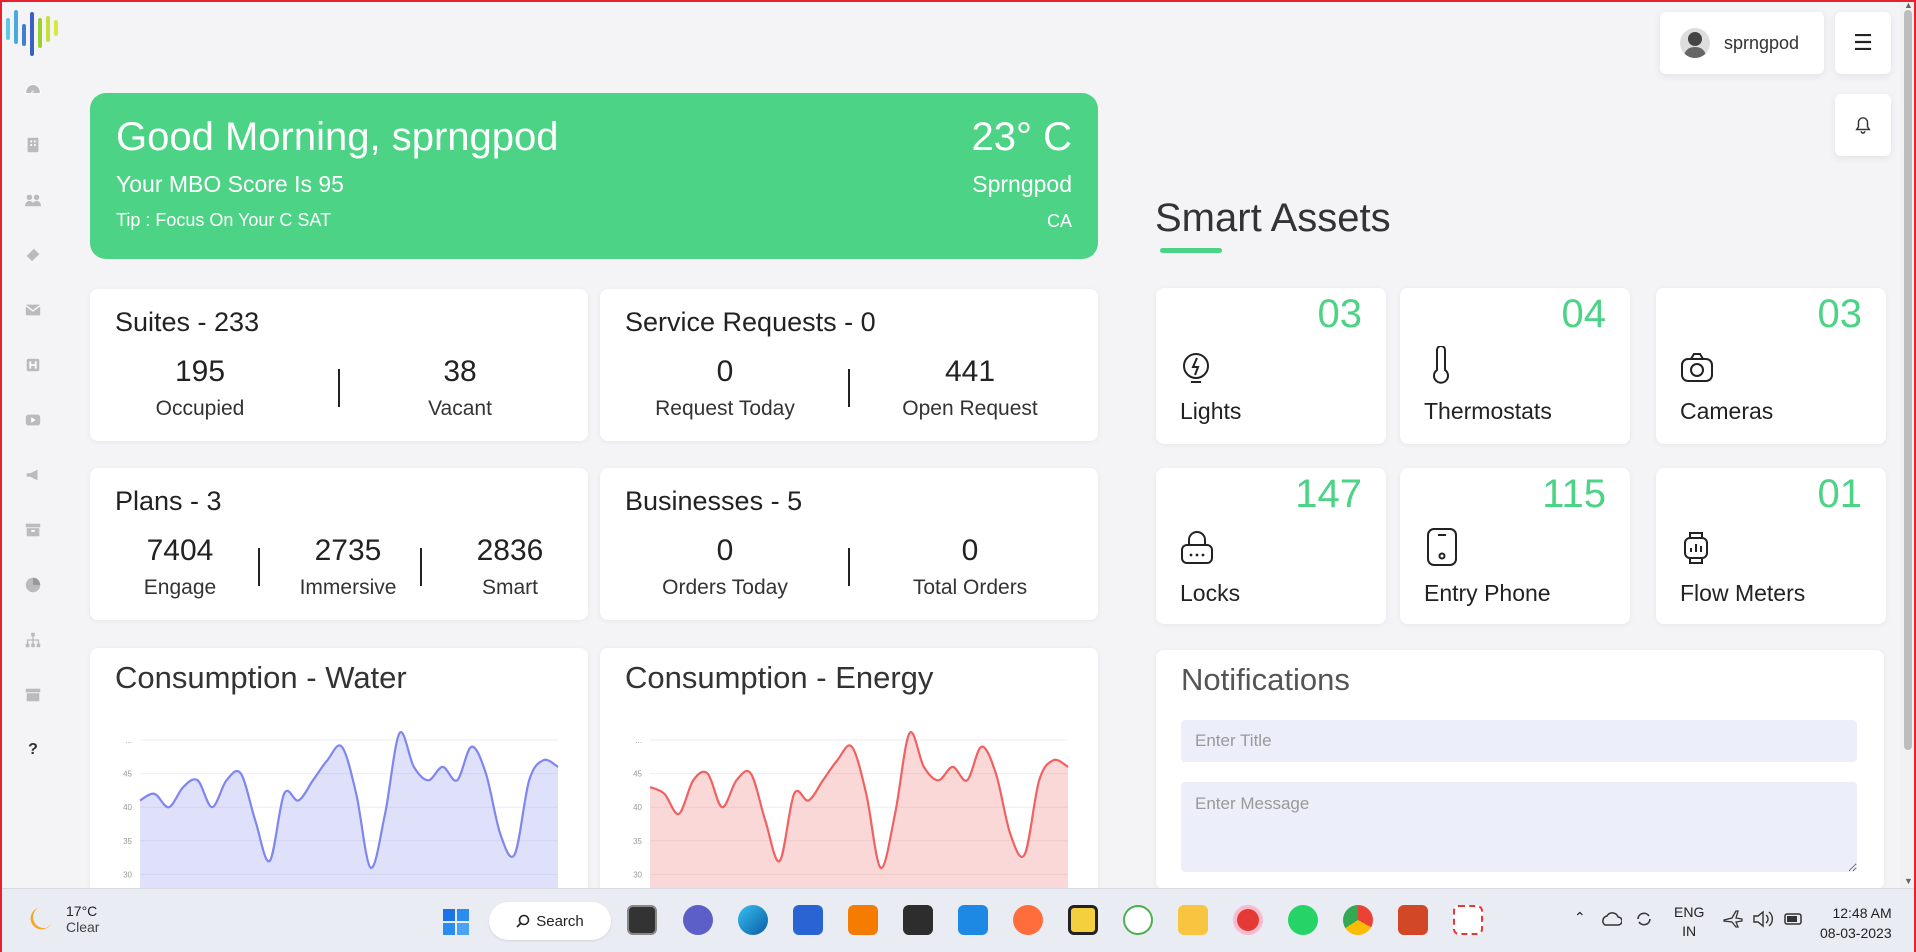  What do you see at coordinates (1856, 933) in the screenshot?
I see `clock-date: 08-03-2023` at bounding box center [1856, 933].